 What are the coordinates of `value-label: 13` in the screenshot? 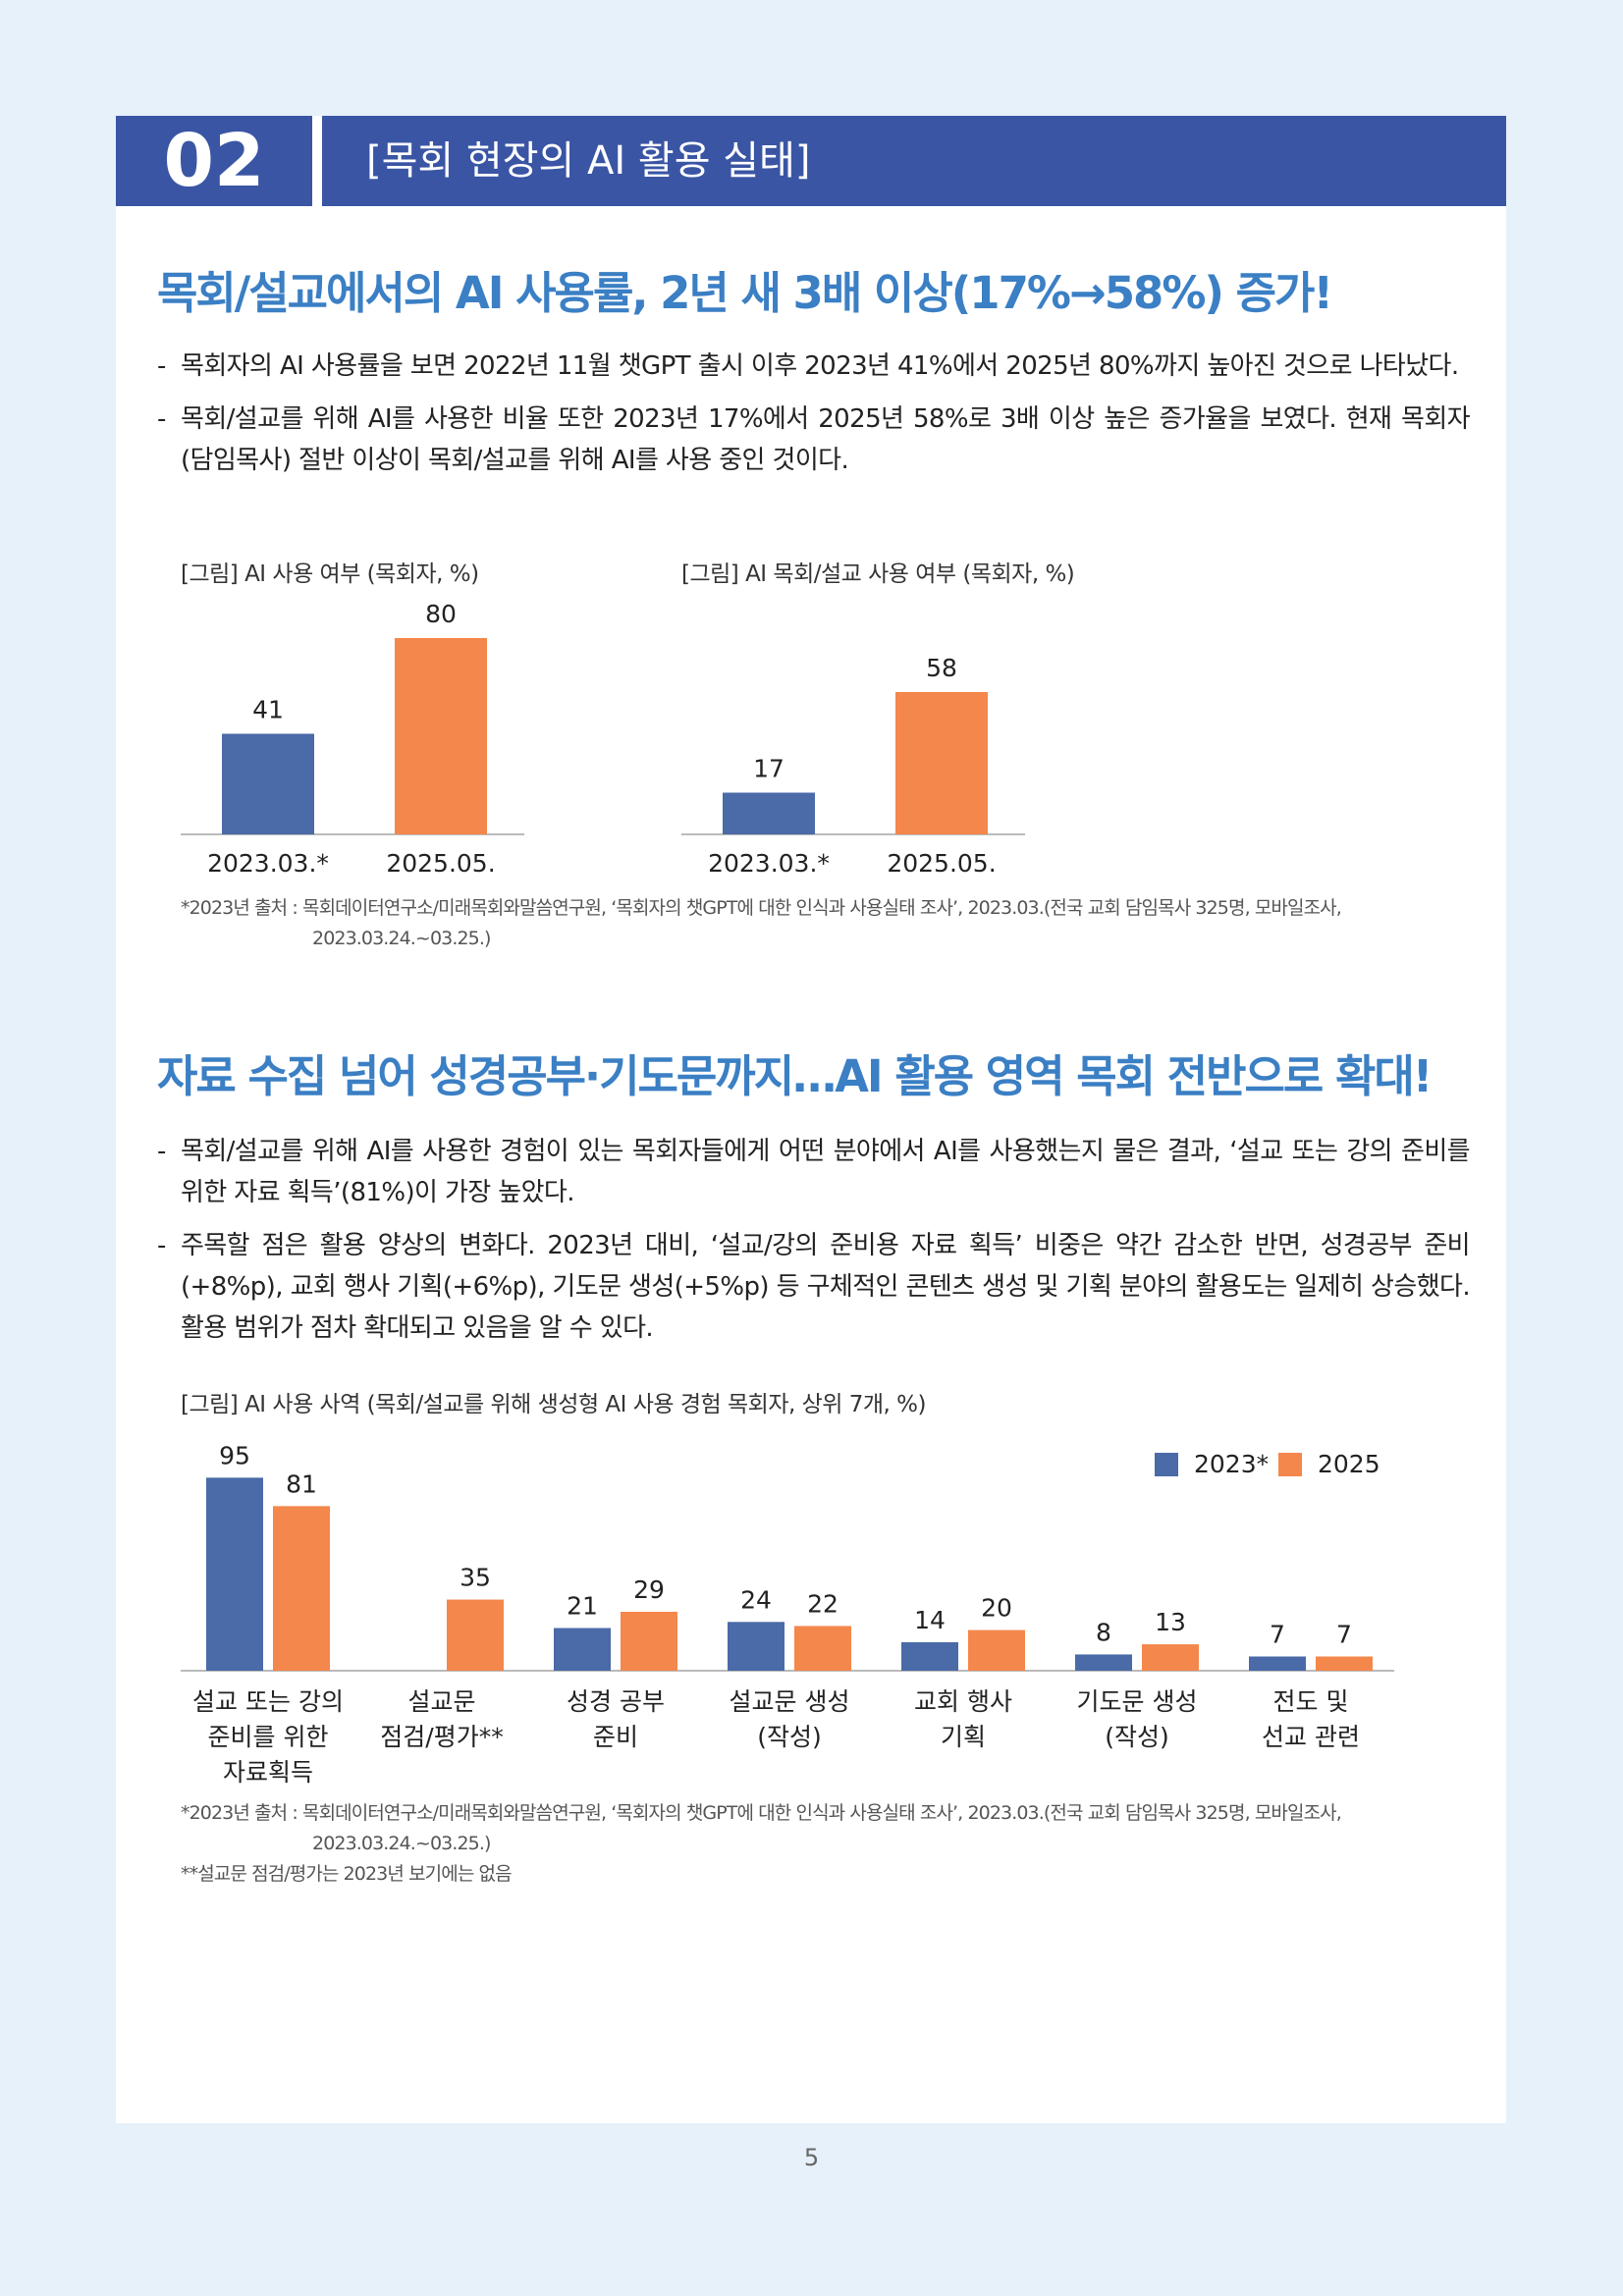 It's located at (1170, 1622).